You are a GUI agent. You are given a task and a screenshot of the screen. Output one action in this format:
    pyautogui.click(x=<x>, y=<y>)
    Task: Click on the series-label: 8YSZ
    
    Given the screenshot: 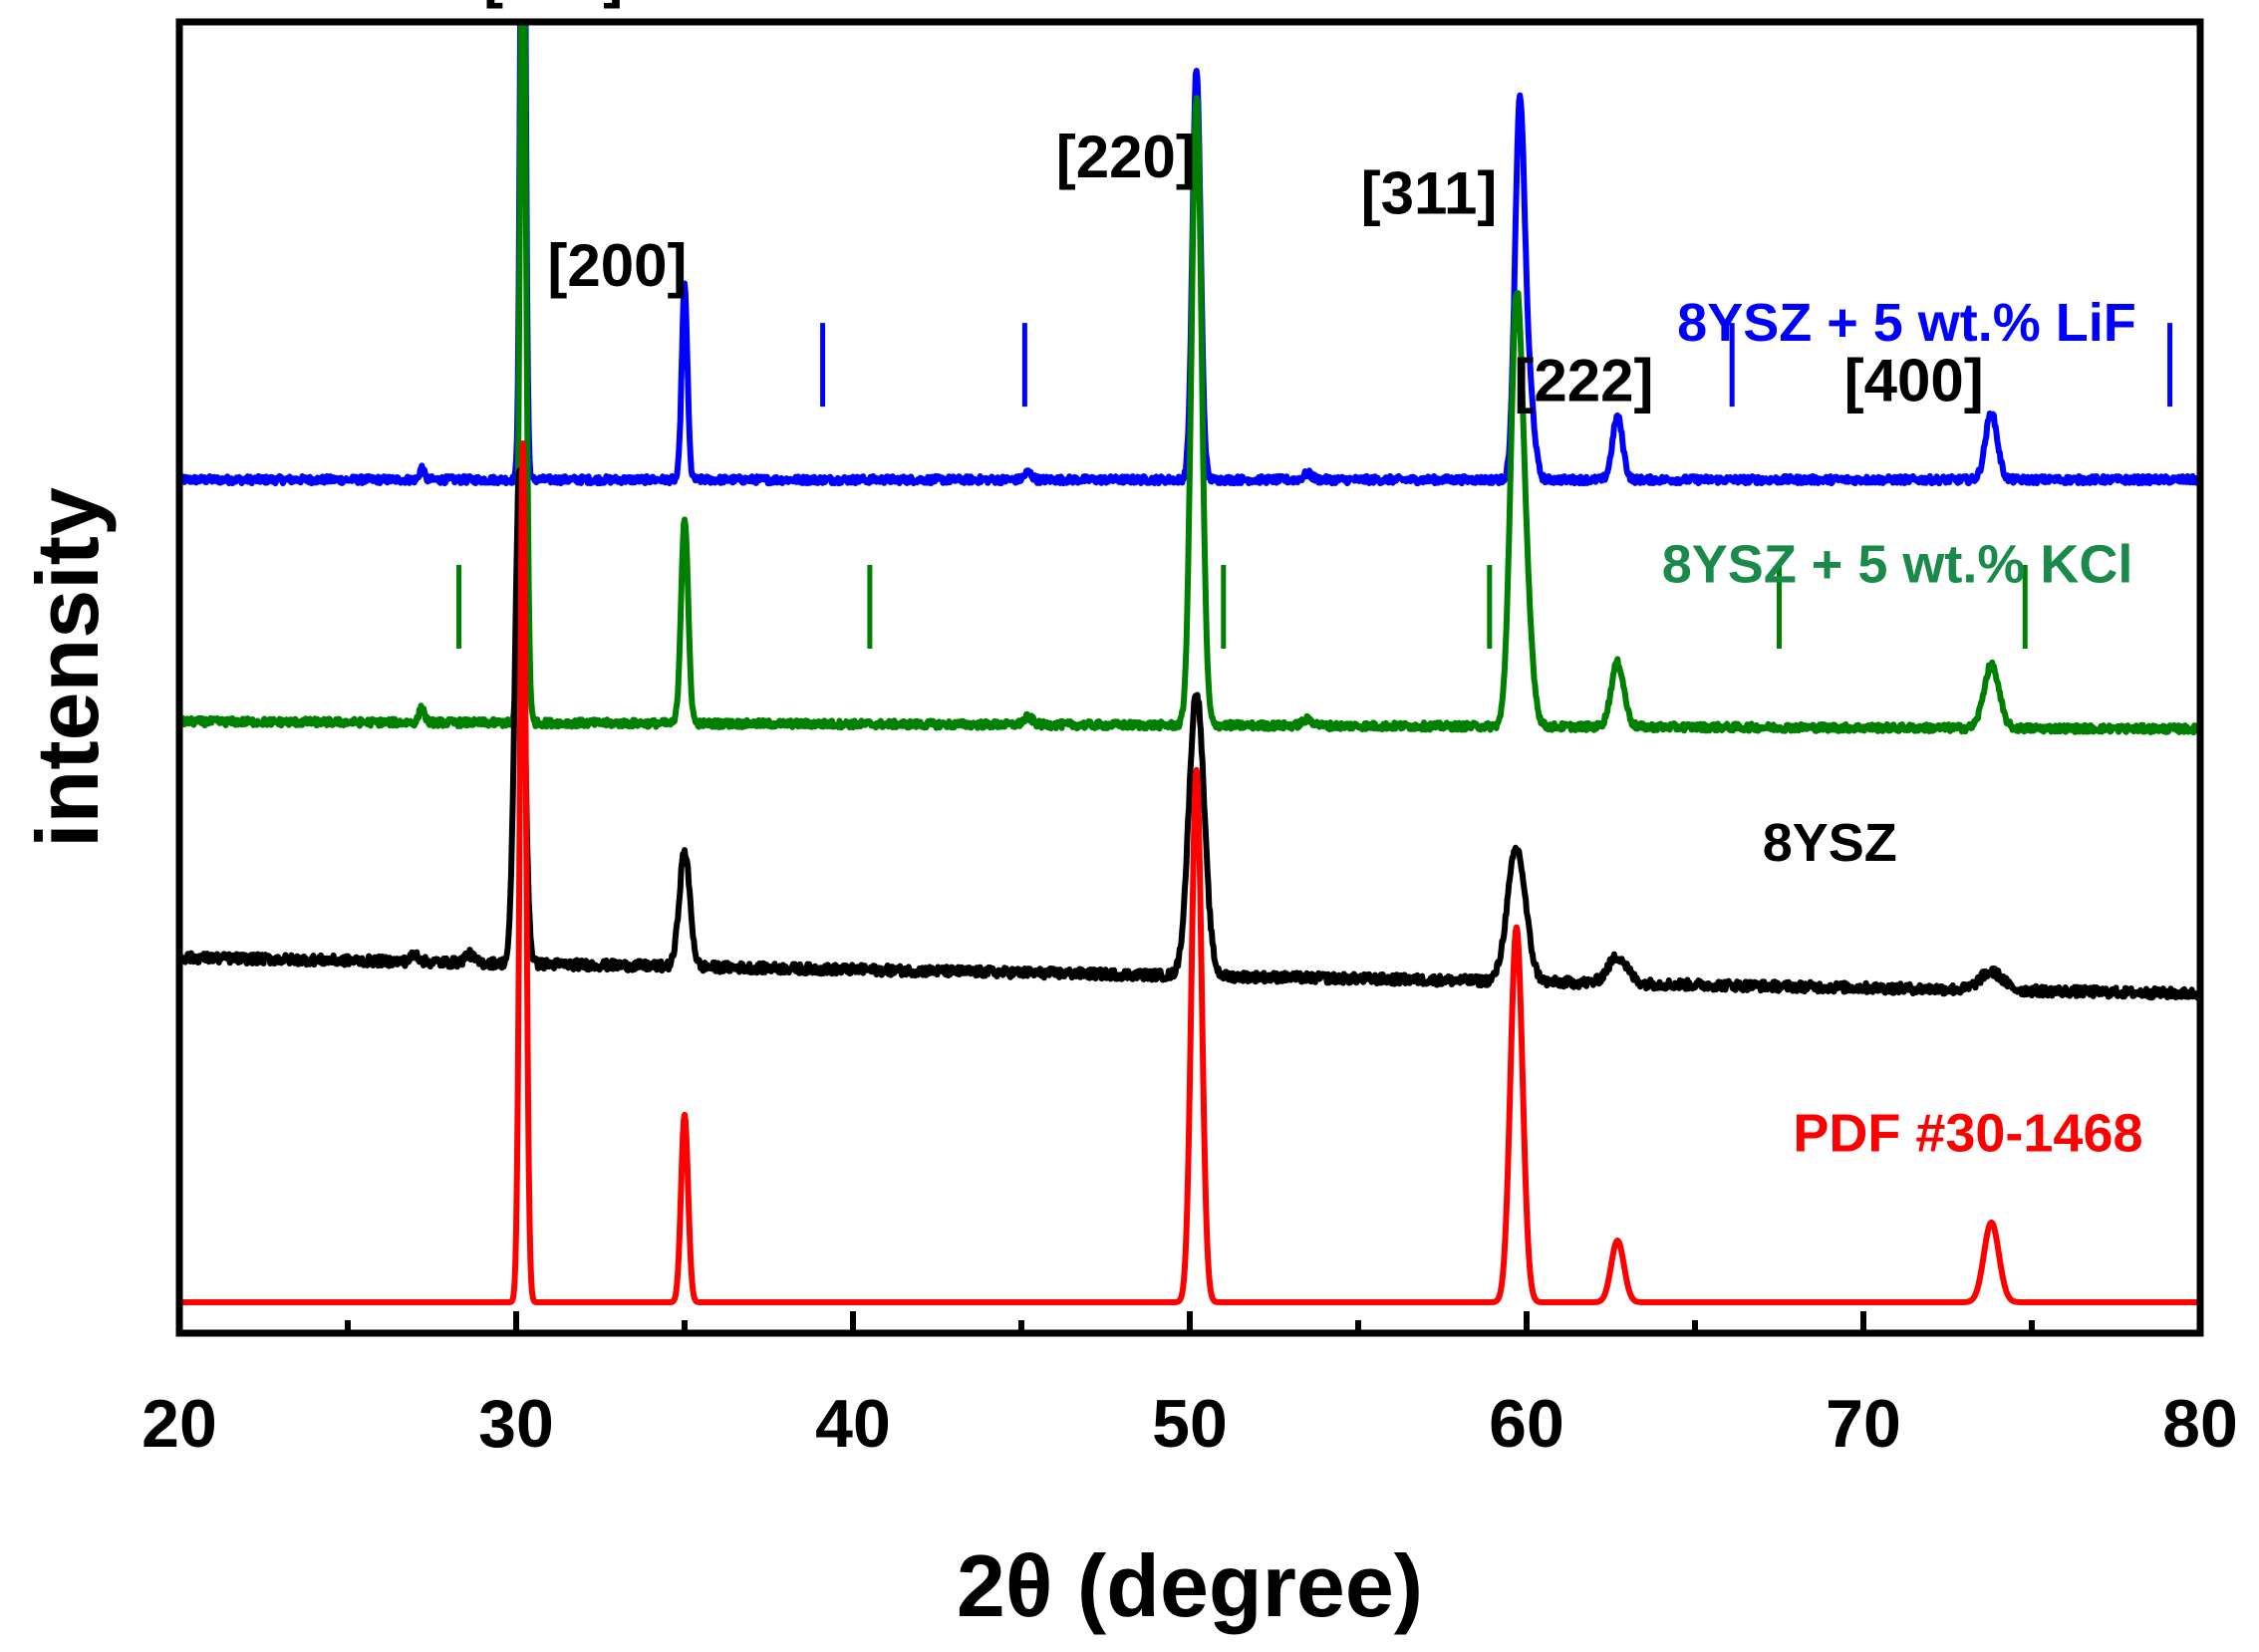 What is the action you would take?
    pyautogui.click(x=1830, y=843)
    